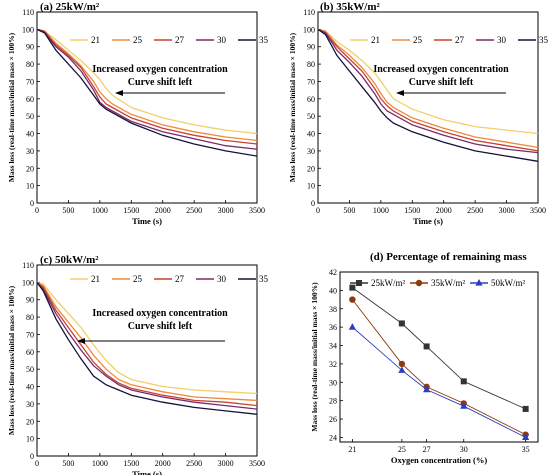 The width and height of the screenshot is (550, 475). What do you see at coordinates (333, 346) in the screenshot?
I see `y-tick-label: 34` at bounding box center [333, 346].